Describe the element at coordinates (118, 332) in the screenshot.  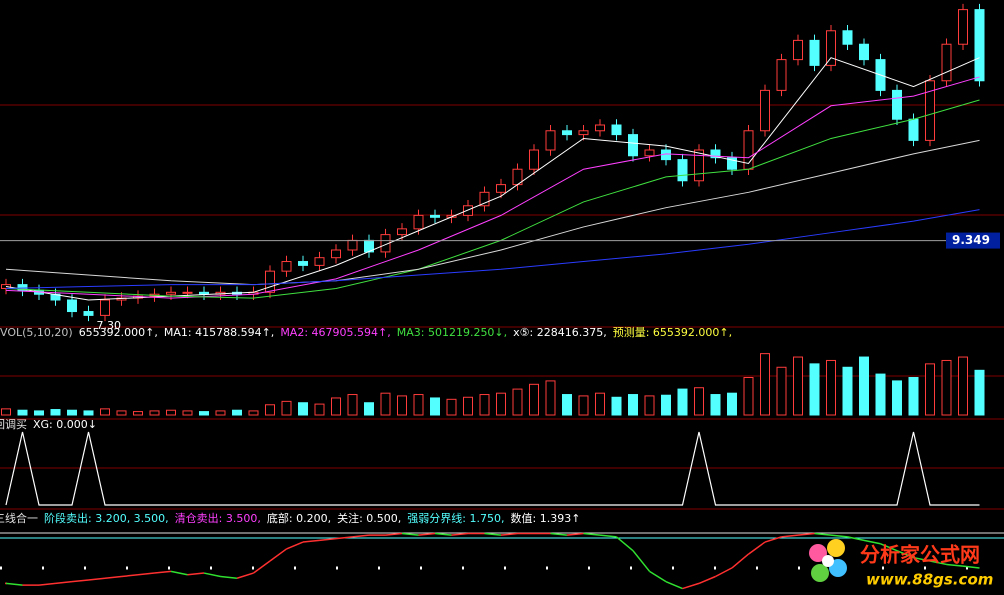
I see `header-item: 655392.000↑,` at that location.